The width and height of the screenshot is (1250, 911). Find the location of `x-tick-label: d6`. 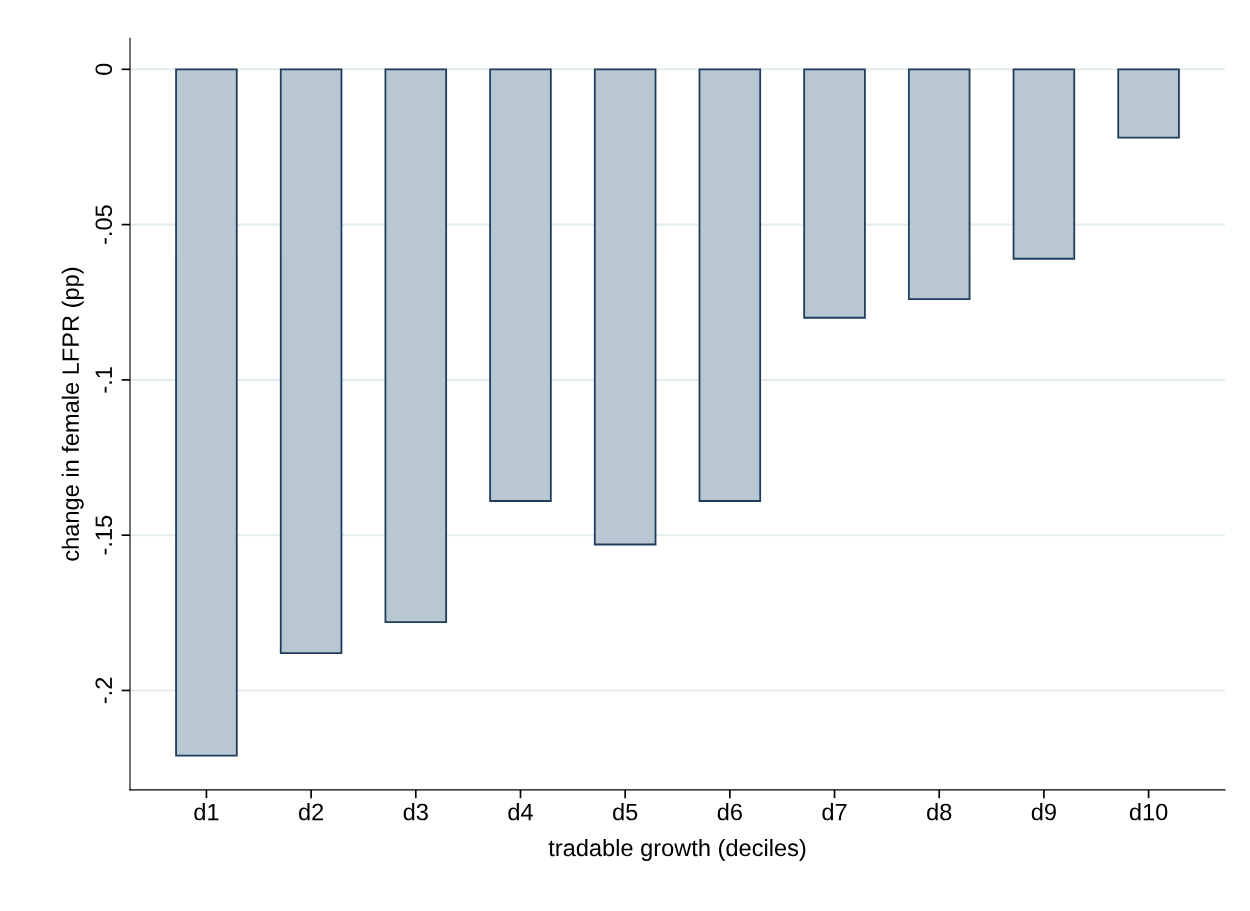

x-tick-label: d6 is located at coordinates (729, 812).